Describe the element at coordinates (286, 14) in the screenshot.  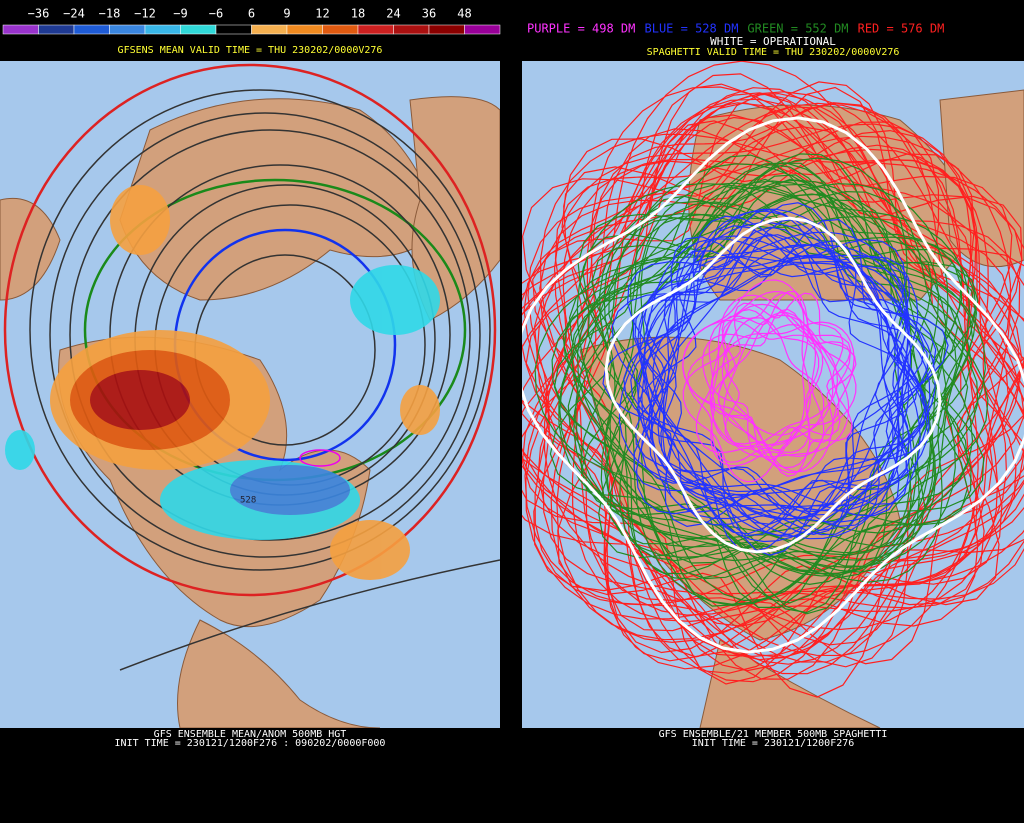
I see `colorbar-label: 9` at that location.